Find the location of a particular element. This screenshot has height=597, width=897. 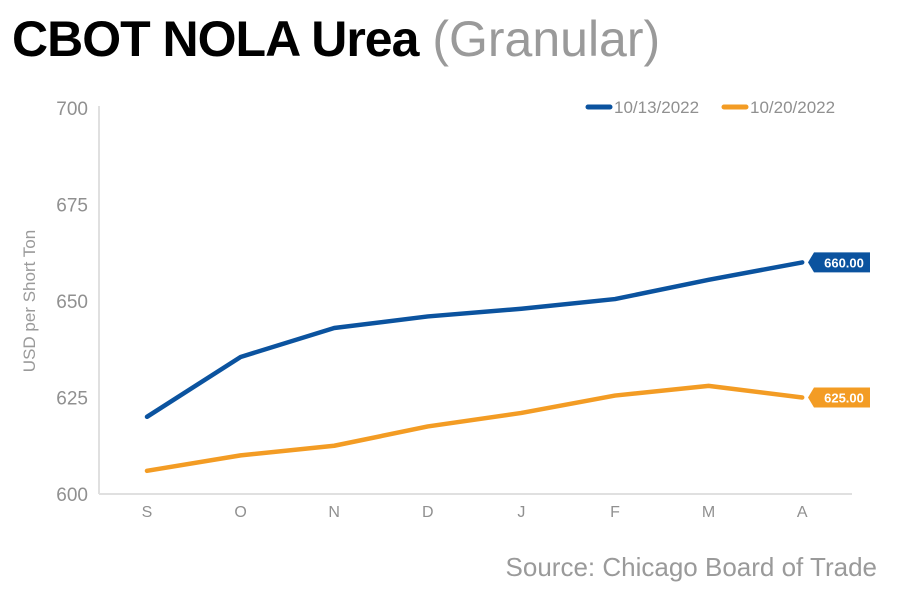

x-tick-label: O is located at coordinates (240, 512).